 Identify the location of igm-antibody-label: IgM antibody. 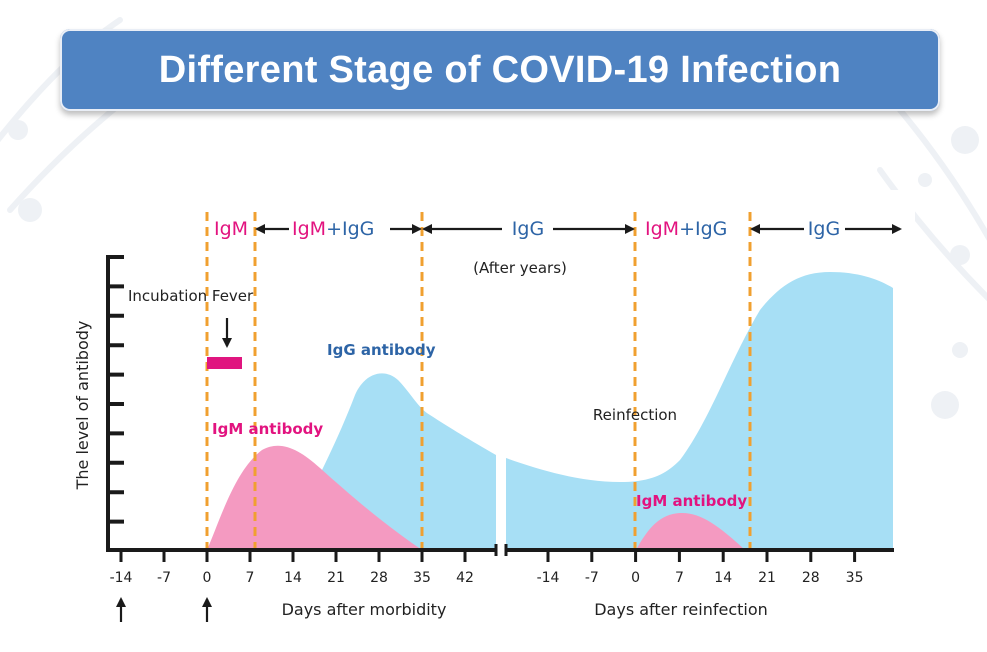
(267, 429).